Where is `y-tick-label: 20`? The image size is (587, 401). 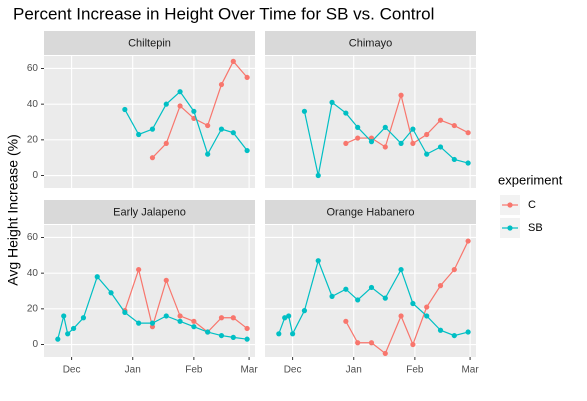 y-tick-label: 20 is located at coordinates (33, 139).